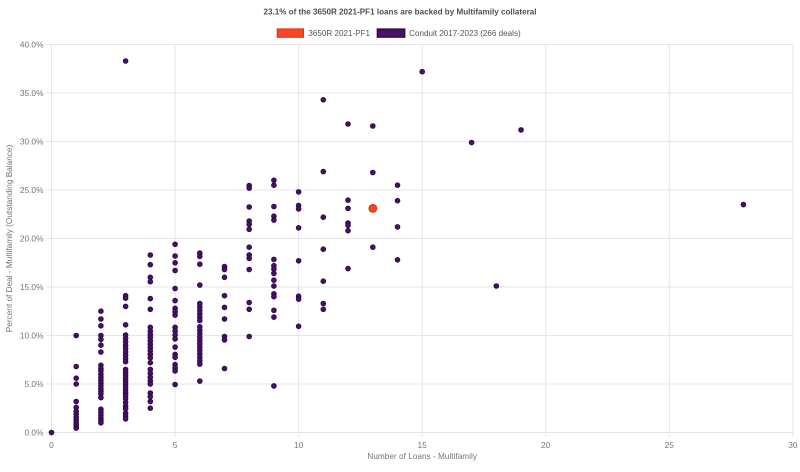  Describe the element at coordinates (299, 445) in the screenshot. I see `svg-text: 10` at that location.